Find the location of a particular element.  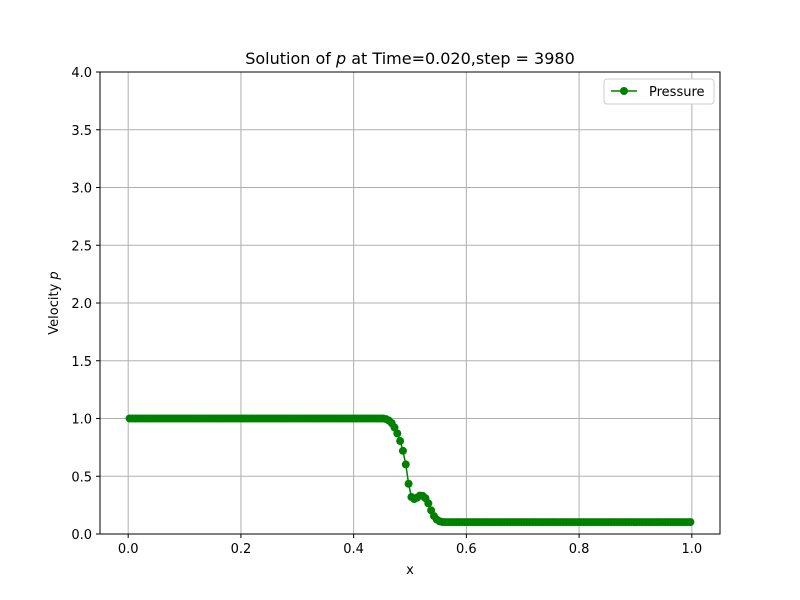

y-tick-label: 3.0 is located at coordinates (81, 189).